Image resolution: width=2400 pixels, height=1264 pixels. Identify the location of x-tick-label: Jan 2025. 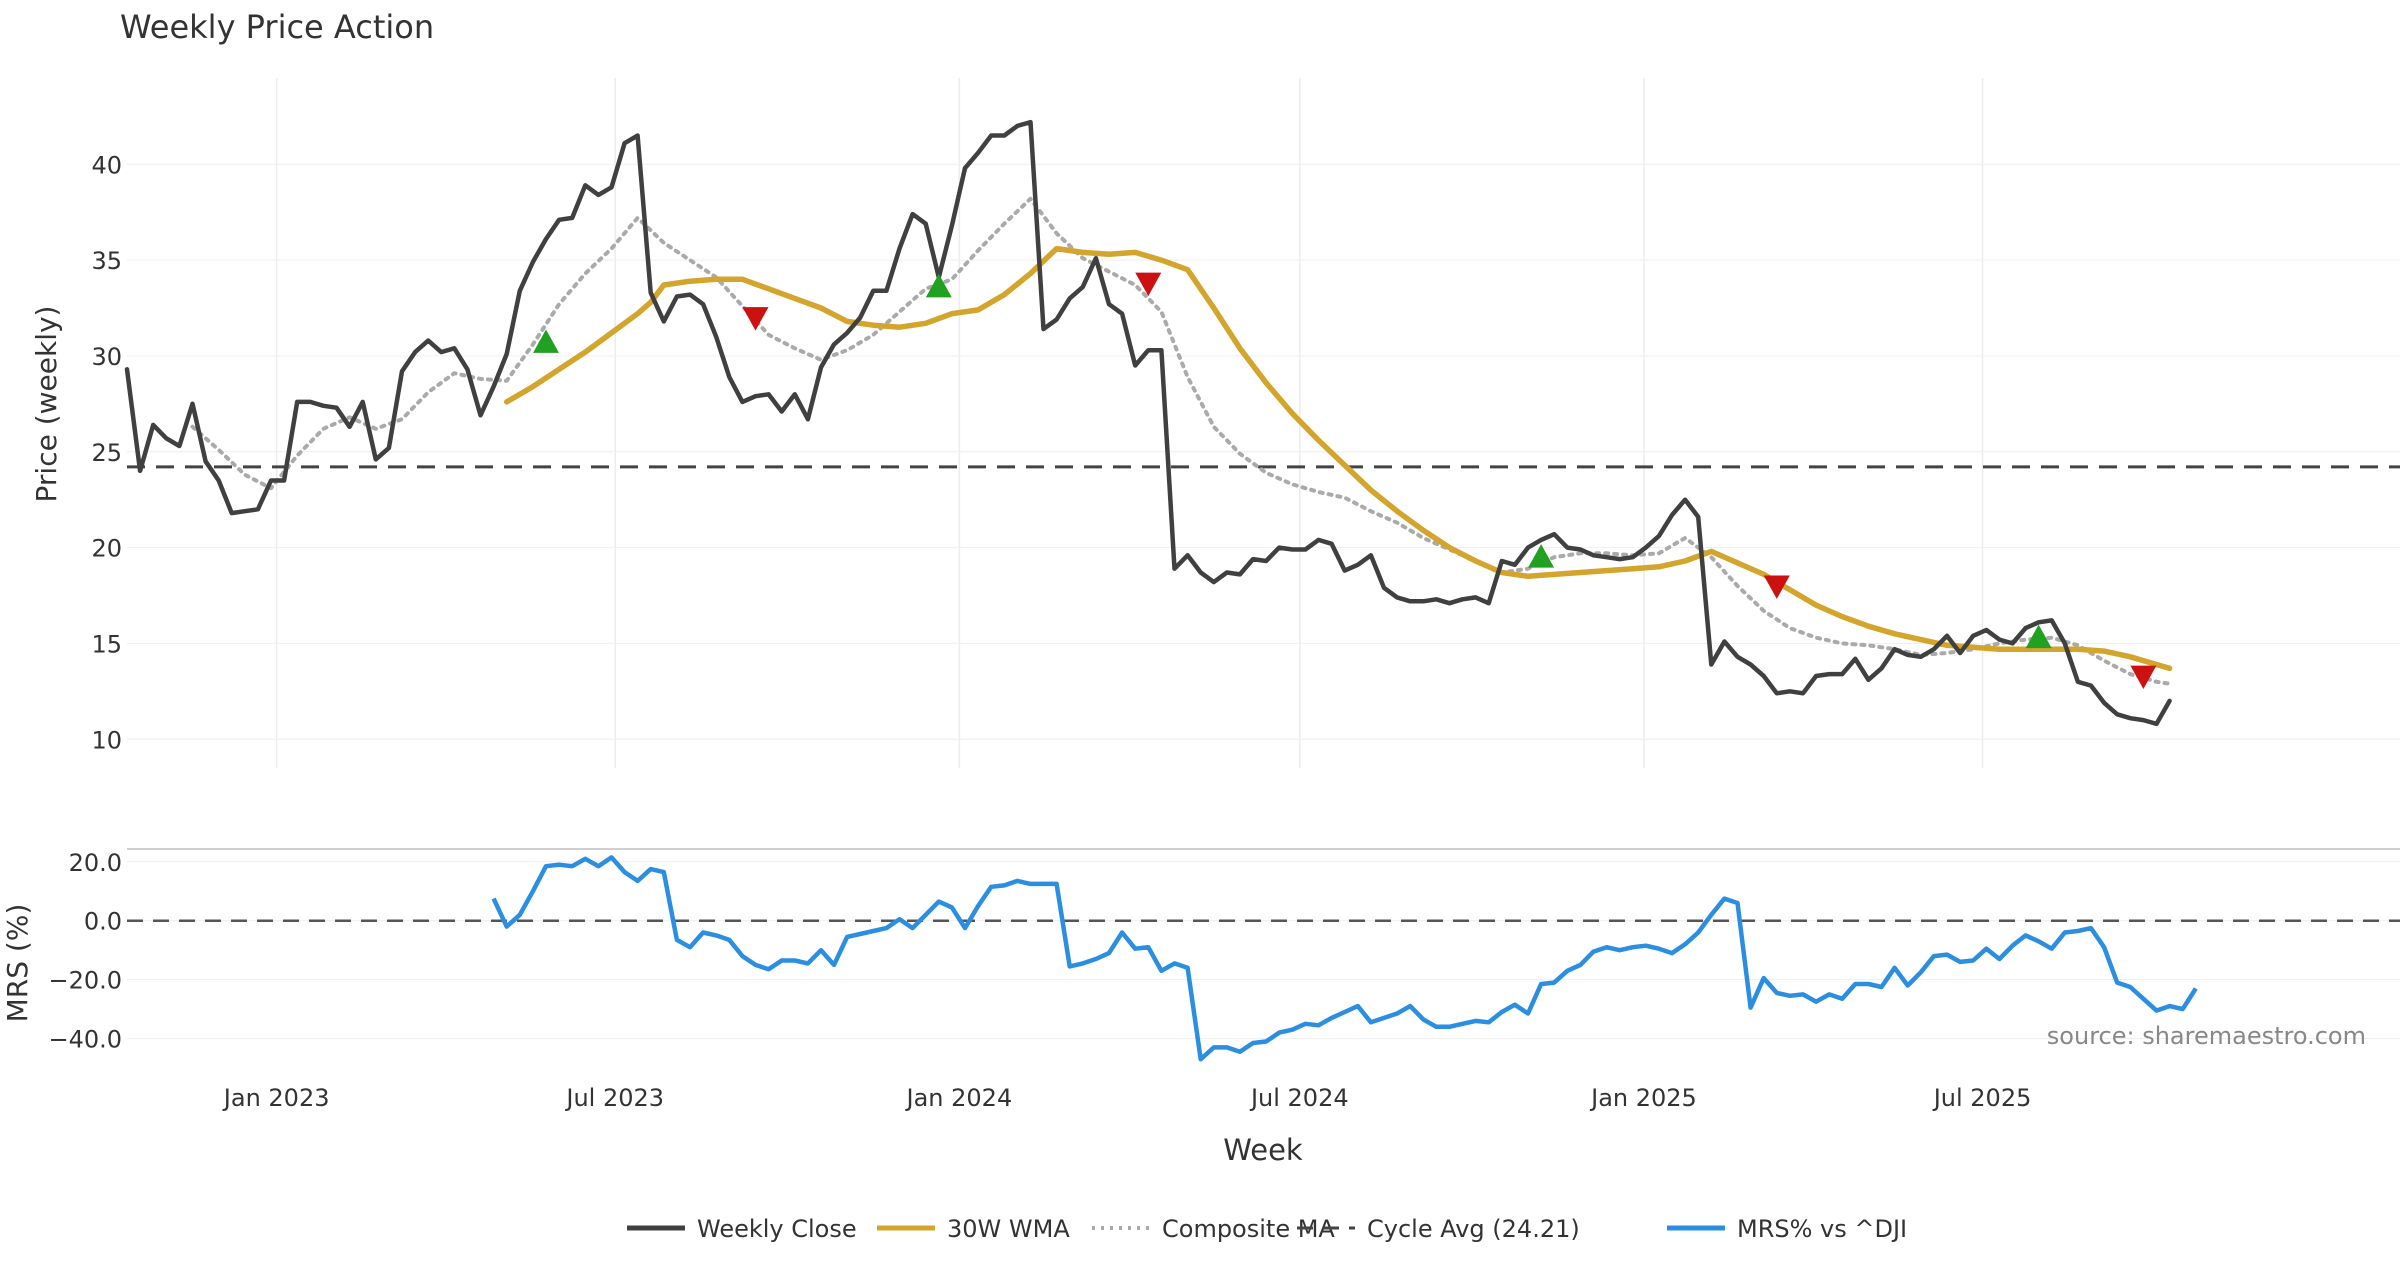
(1643, 1098).